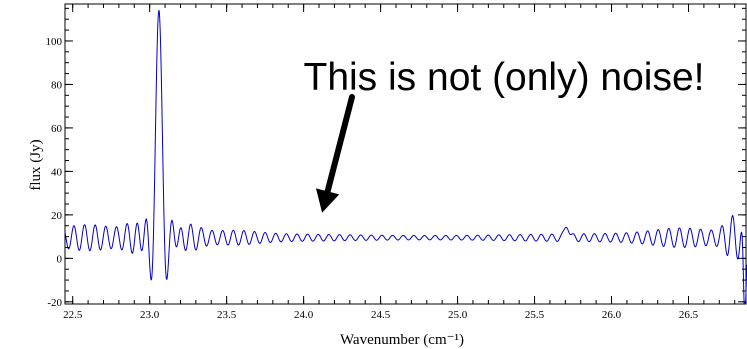  What do you see at coordinates (402, 340) in the screenshot?
I see `x-axis-label: Wavenumber (cm⁻¹)` at bounding box center [402, 340].